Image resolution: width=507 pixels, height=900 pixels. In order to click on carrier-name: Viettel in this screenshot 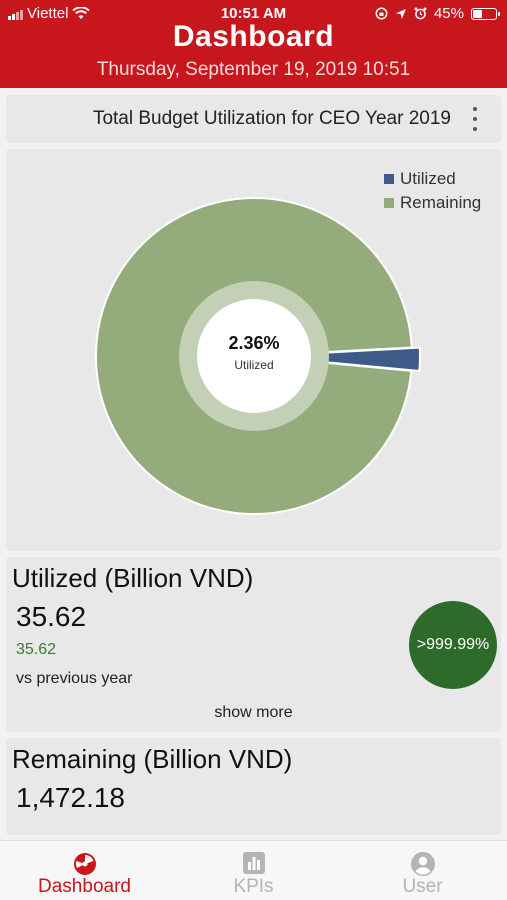, I will do `click(48, 13)`.